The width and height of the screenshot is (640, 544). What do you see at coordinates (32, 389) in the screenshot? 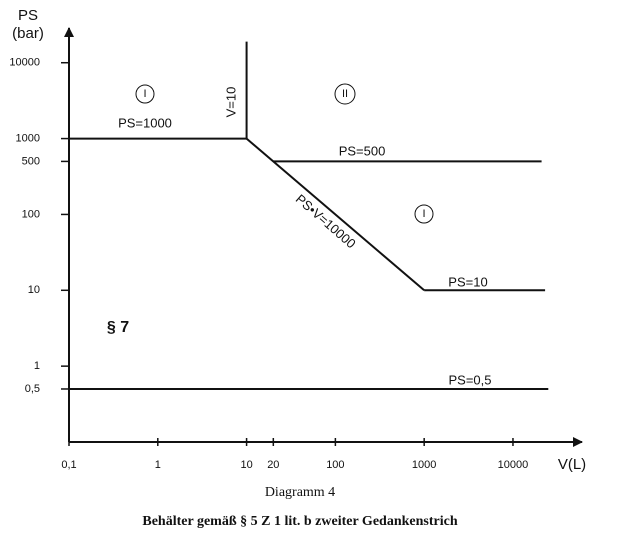
I see `y-tick-label: 0,5` at bounding box center [32, 389].